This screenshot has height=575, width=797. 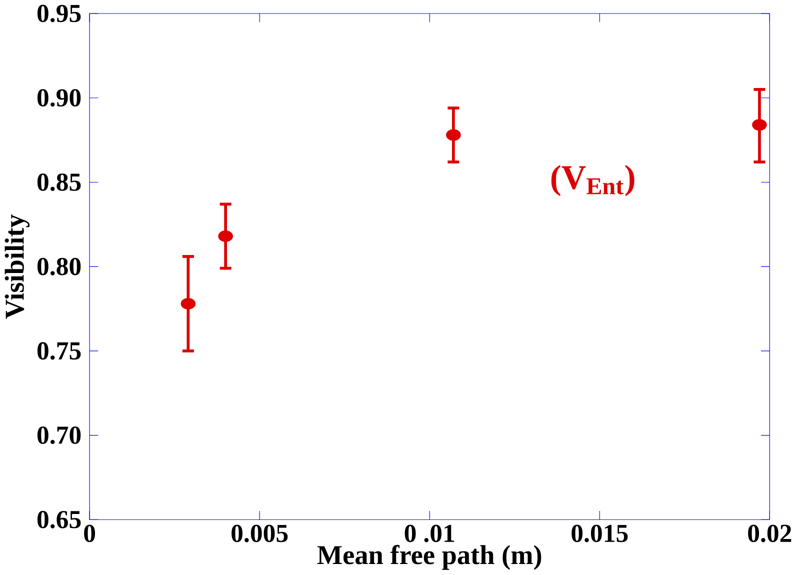 What do you see at coordinates (90, 533) in the screenshot?
I see `x-tick-label: 0` at bounding box center [90, 533].